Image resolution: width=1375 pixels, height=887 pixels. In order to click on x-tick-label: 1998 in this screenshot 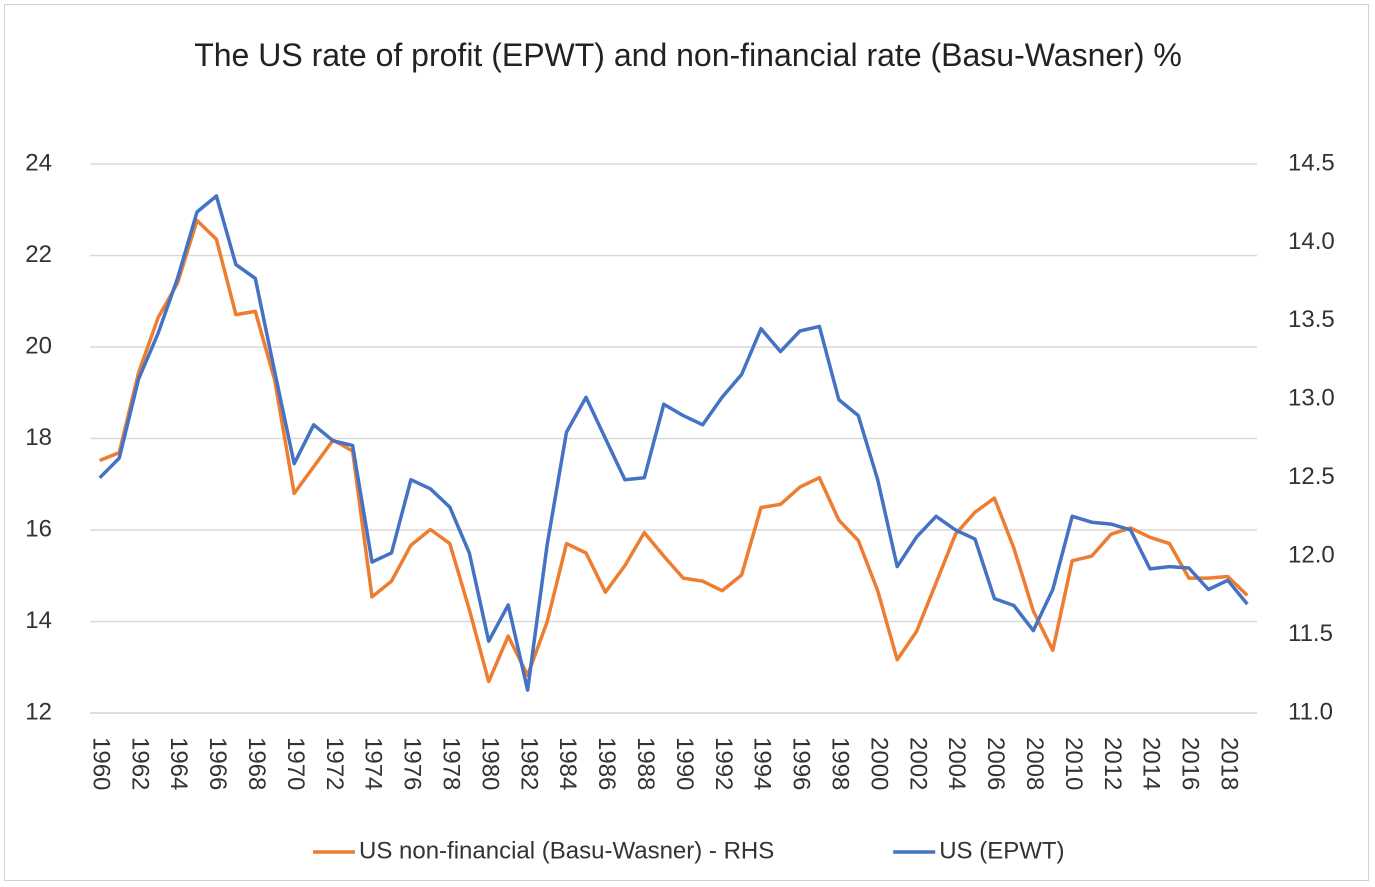, I will do `click(839, 763)`.